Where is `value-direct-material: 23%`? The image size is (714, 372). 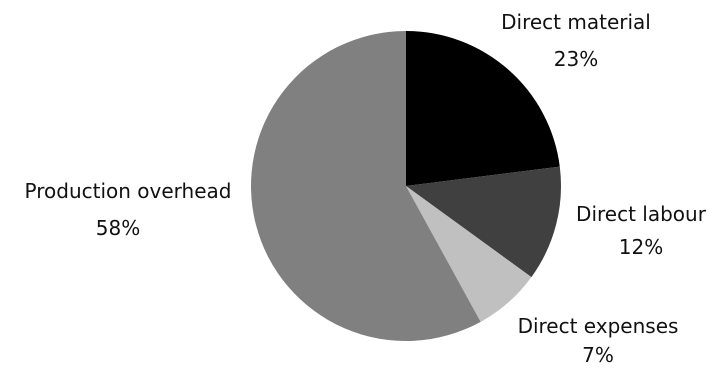 value-direct-material: 23% is located at coordinates (576, 59).